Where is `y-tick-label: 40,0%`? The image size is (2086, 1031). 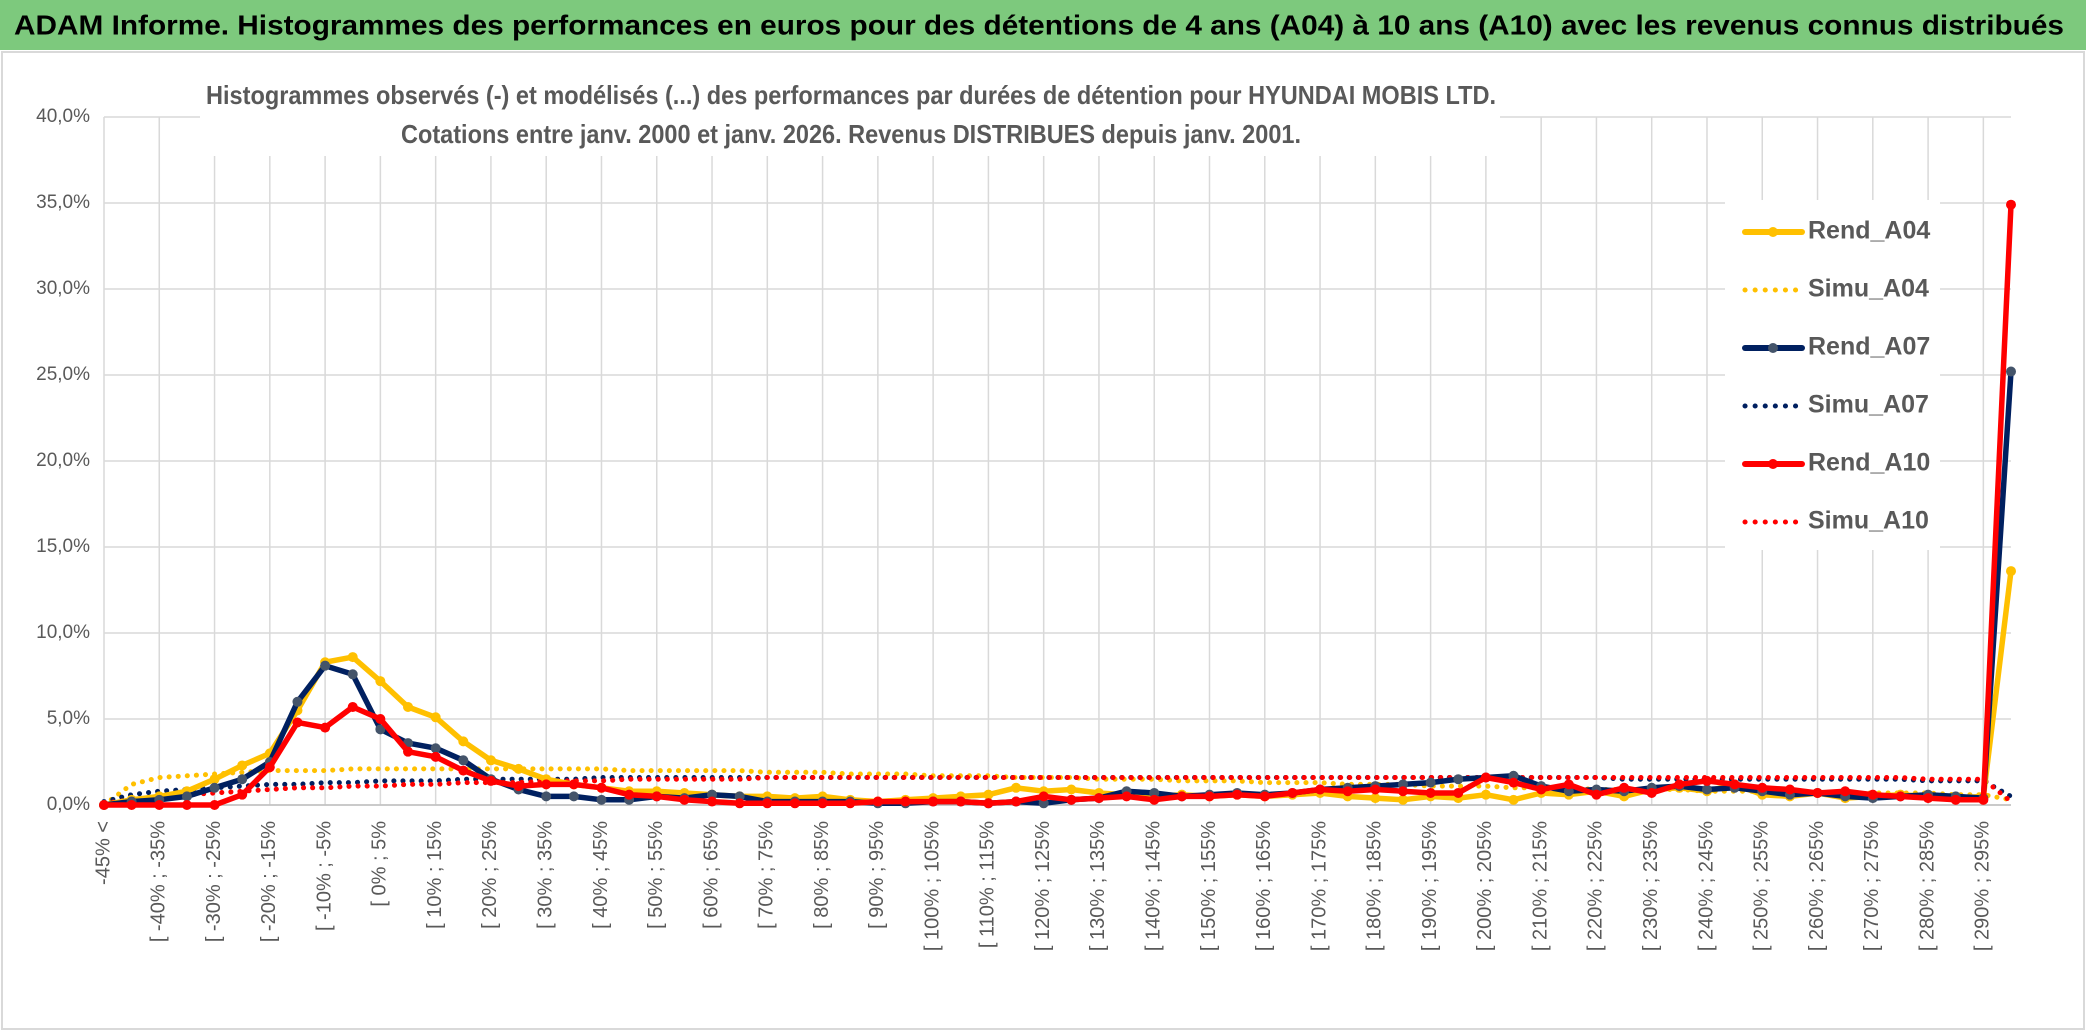 y-tick-label: 40,0% is located at coordinates (63, 116).